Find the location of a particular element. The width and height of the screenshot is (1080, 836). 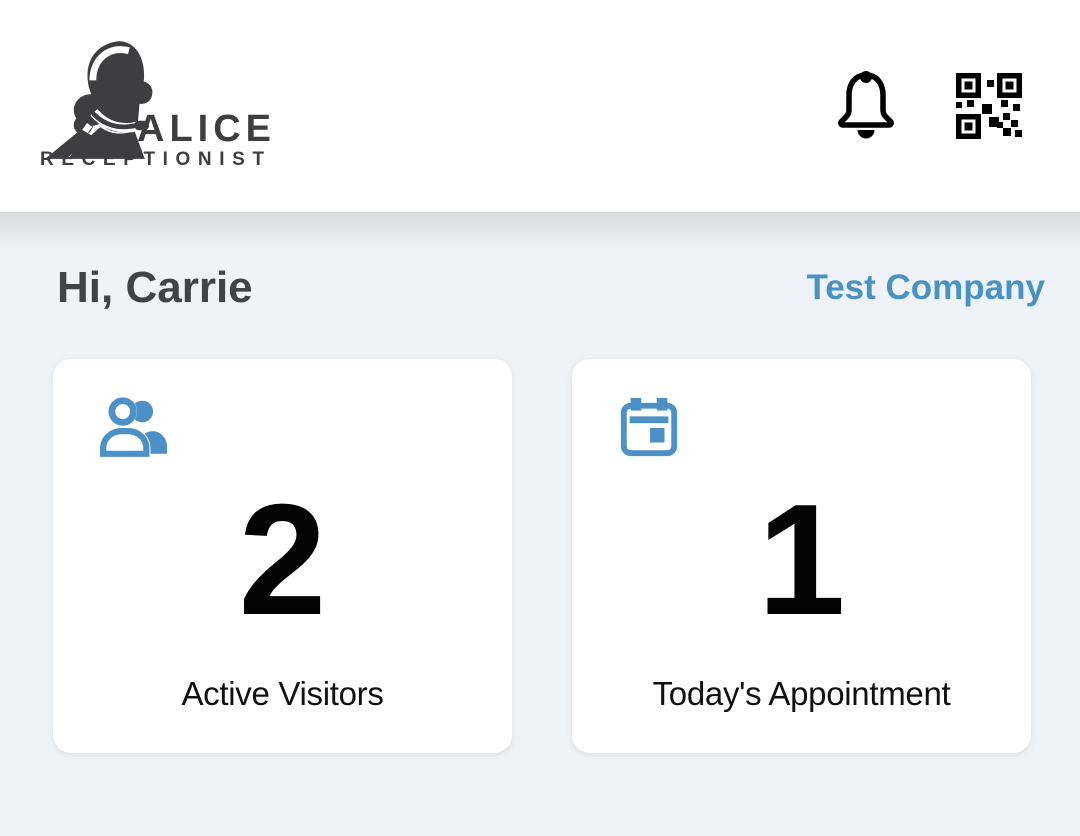

logo-wordmark: ALICE is located at coordinates (206, 129).